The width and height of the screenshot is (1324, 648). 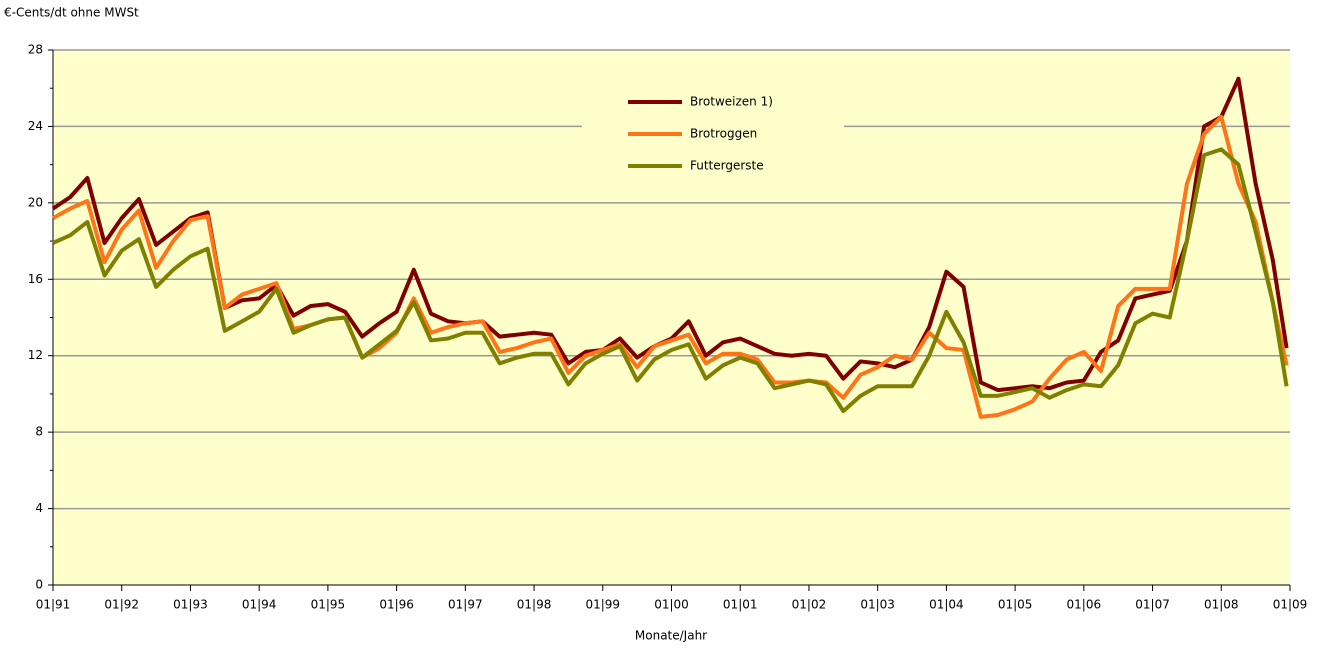 What do you see at coordinates (328, 605) in the screenshot?
I see `x-tick-label: 01|95` at bounding box center [328, 605].